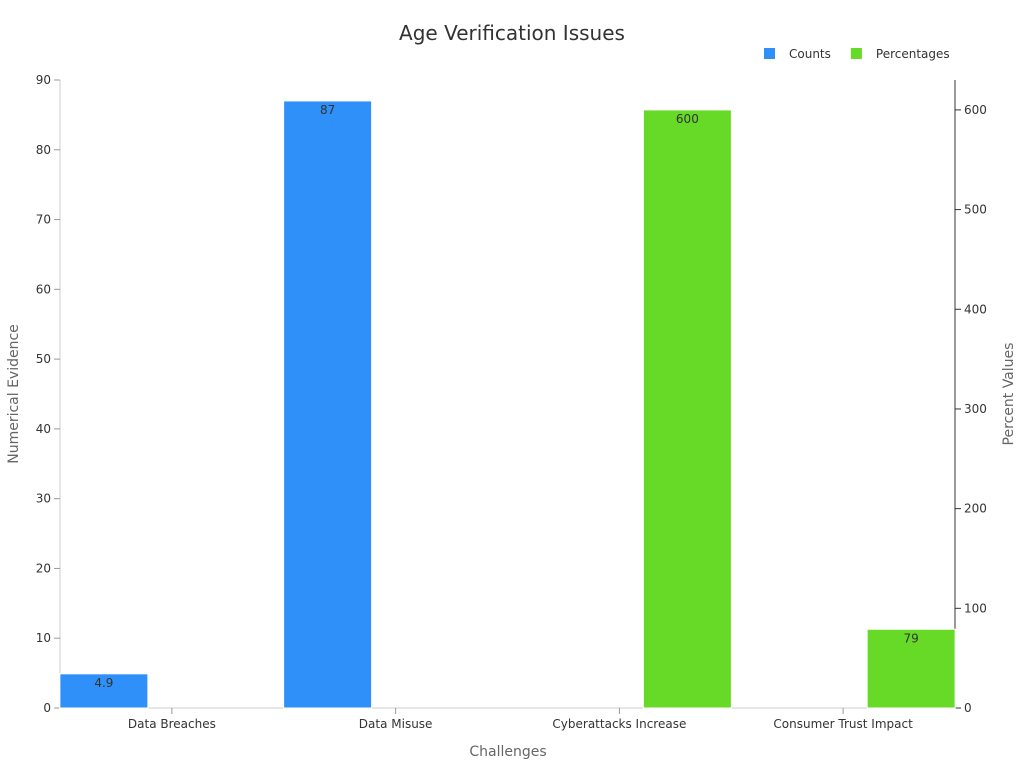 The width and height of the screenshot is (1024, 768). Describe the element at coordinates (512, 33) in the screenshot. I see `chart-title: Age Verification Issues` at that location.